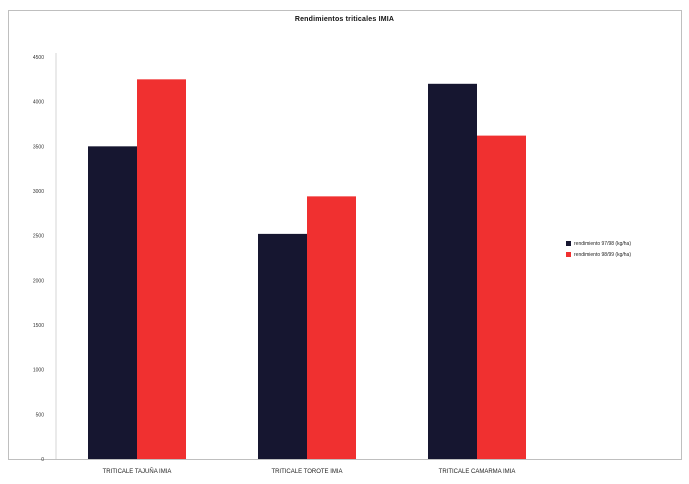  Describe the element at coordinates (38, 103) in the screenshot. I see `y-tick-label: 4000` at that location.